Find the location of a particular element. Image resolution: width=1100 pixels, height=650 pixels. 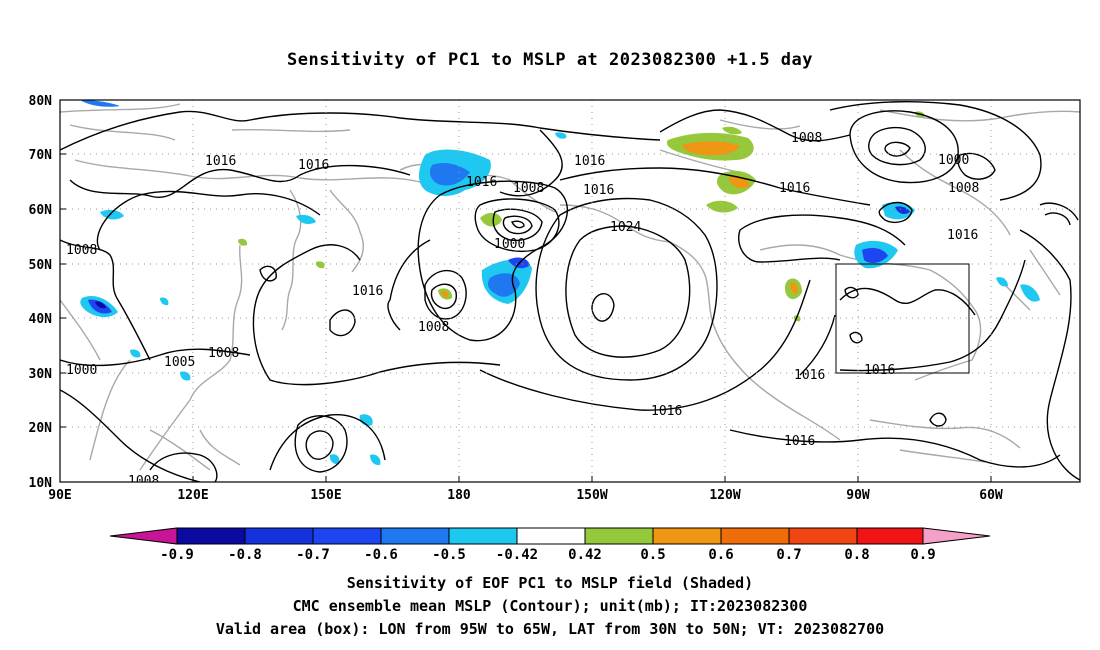

lat-label: 60N is located at coordinates (41, 210).